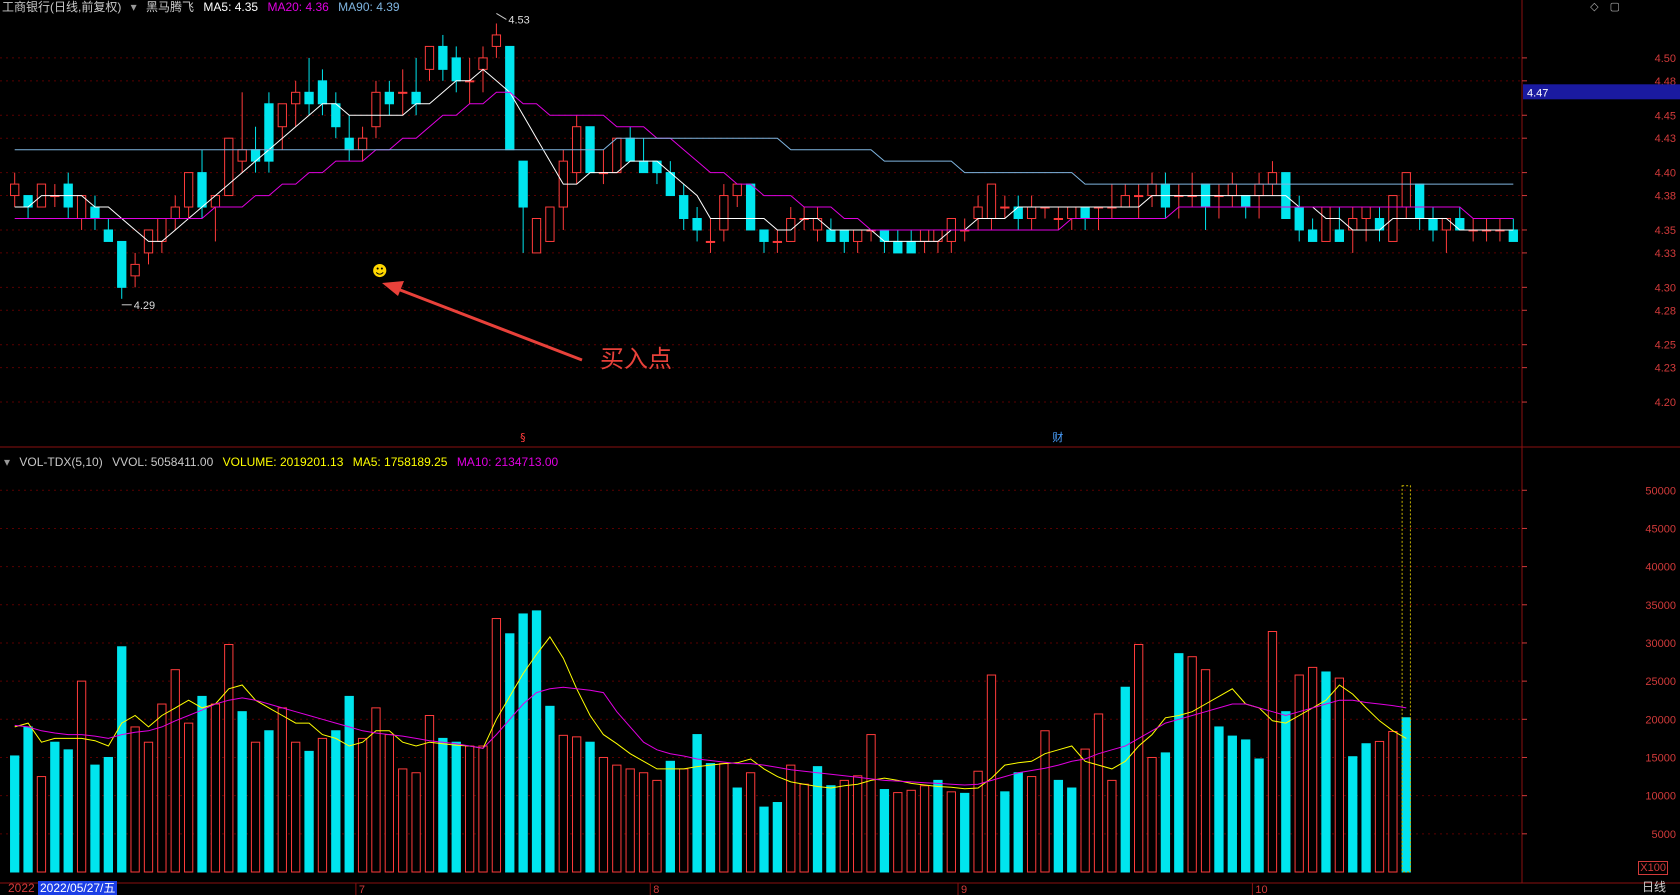 This screenshot has height=895, width=1680. What do you see at coordinates (1660, 644) in the screenshot?
I see `volume-tick-label: 30000` at bounding box center [1660, 644].